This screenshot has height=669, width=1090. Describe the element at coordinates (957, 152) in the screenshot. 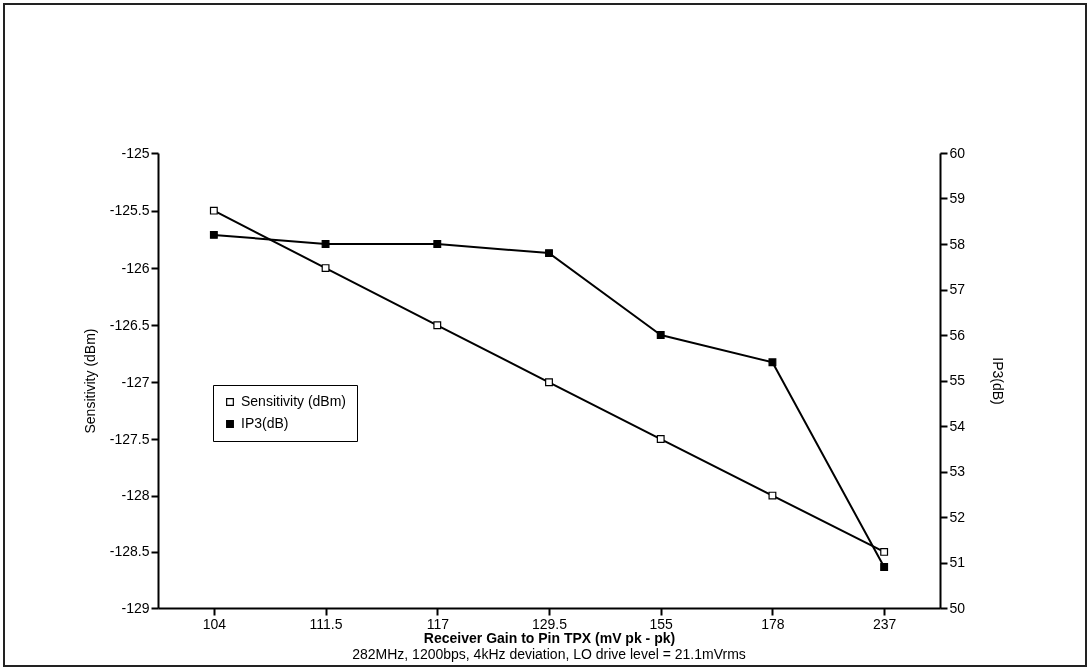

I see `y2-tick-label: 60` at that location.